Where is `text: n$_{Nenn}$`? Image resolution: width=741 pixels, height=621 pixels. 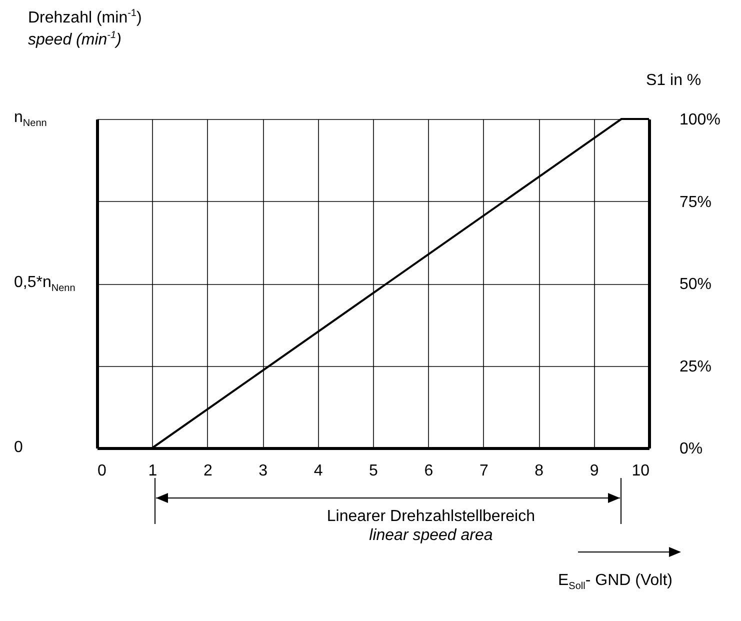
text: n$_{Nenn}$ is located at coordinates (30, 119).